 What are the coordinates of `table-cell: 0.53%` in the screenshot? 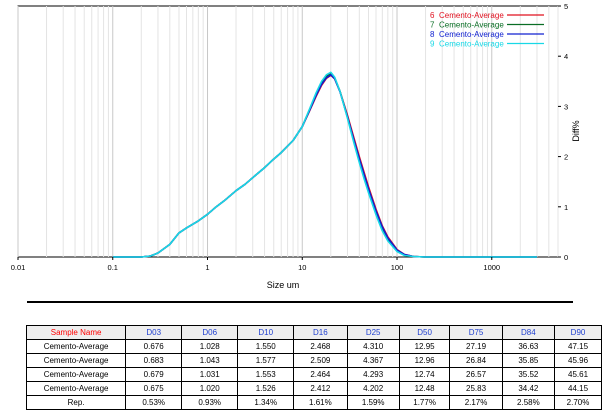 It's located at (154, 402).